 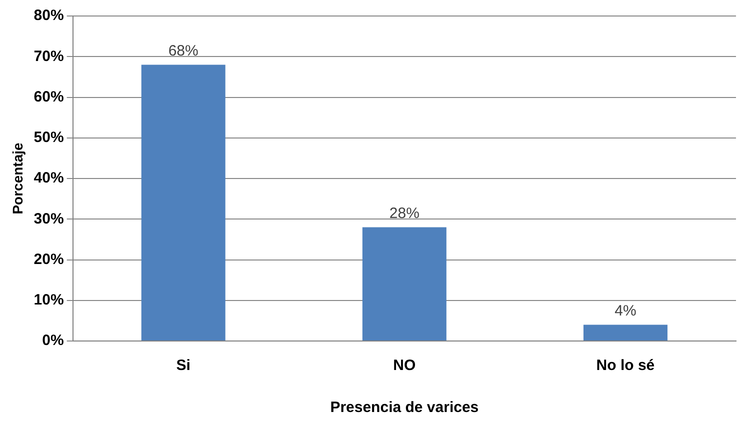 What do you see at coordinates (404, 365) in the screenshot?
I see `x-tick-label: NO` at bounding box center [404, 365].